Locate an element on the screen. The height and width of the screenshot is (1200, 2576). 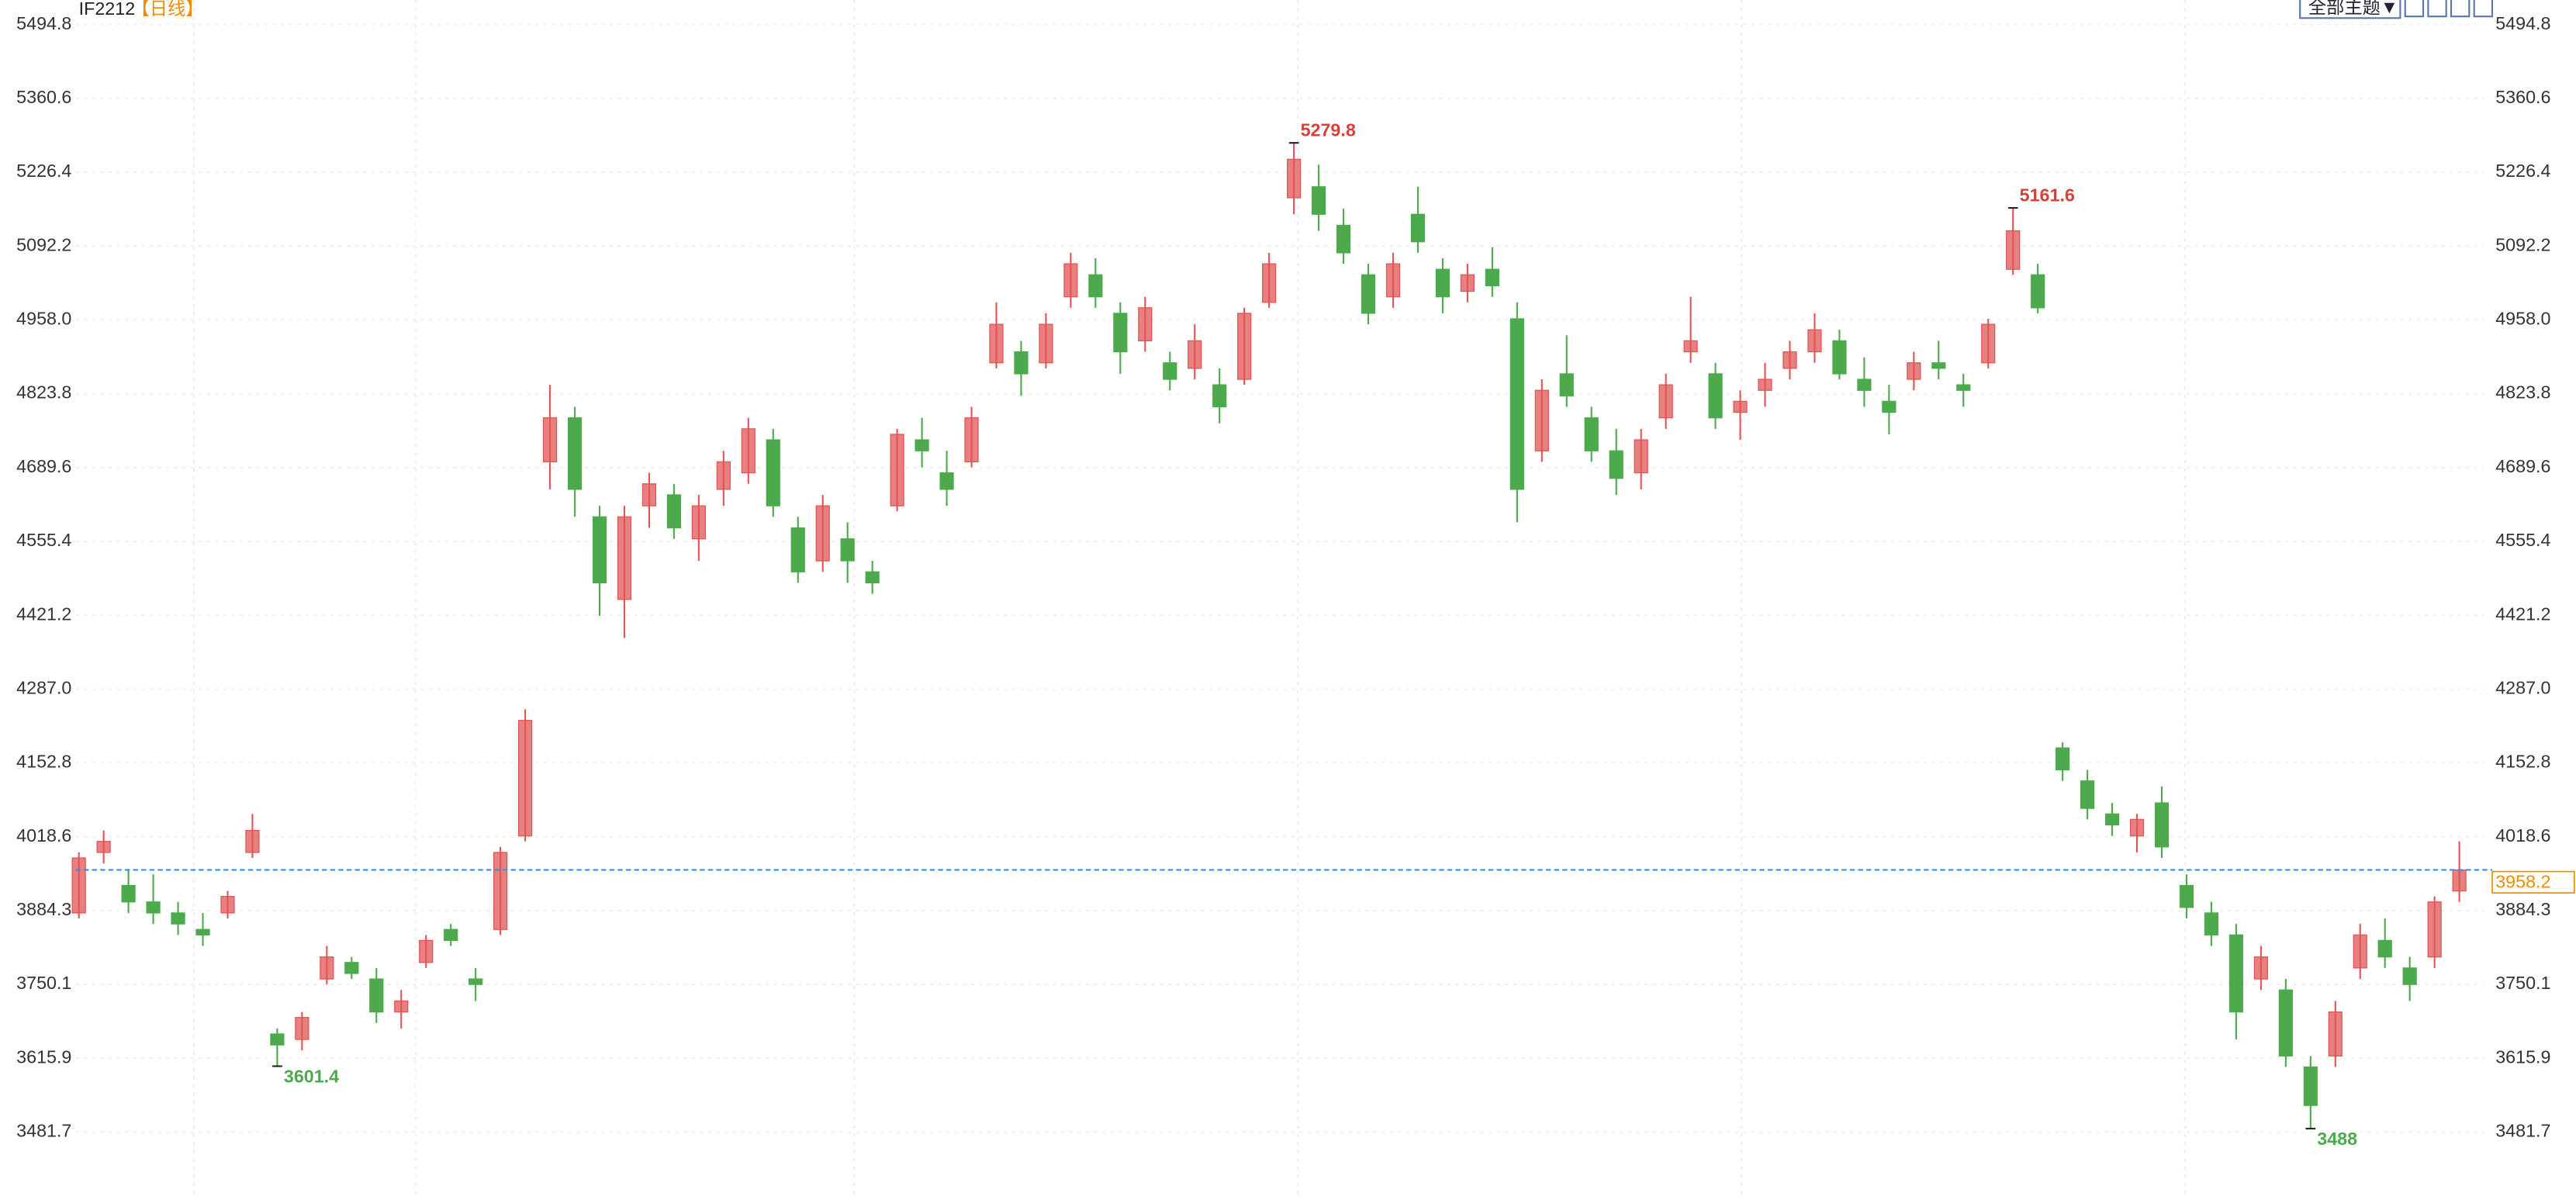
y2-tick-label: 5226.4 is located at coordinates (2522, 171).